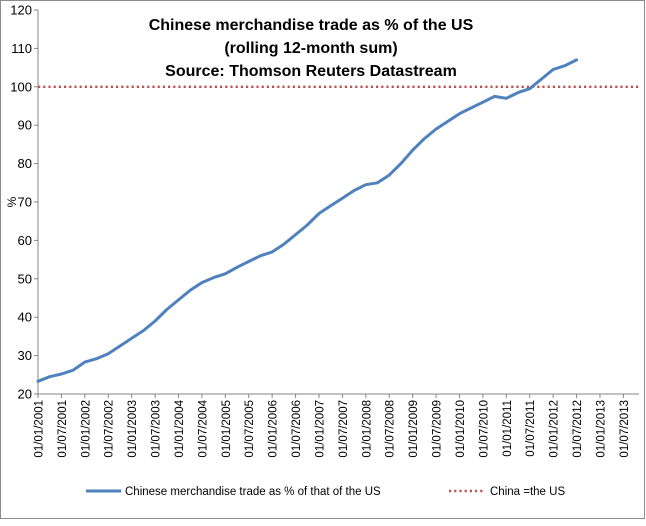  What do you see at coordinates (438, 429) in the screenshot?
I see `x-tick-label: 01/07/2009` at bounding box center [438, 429].